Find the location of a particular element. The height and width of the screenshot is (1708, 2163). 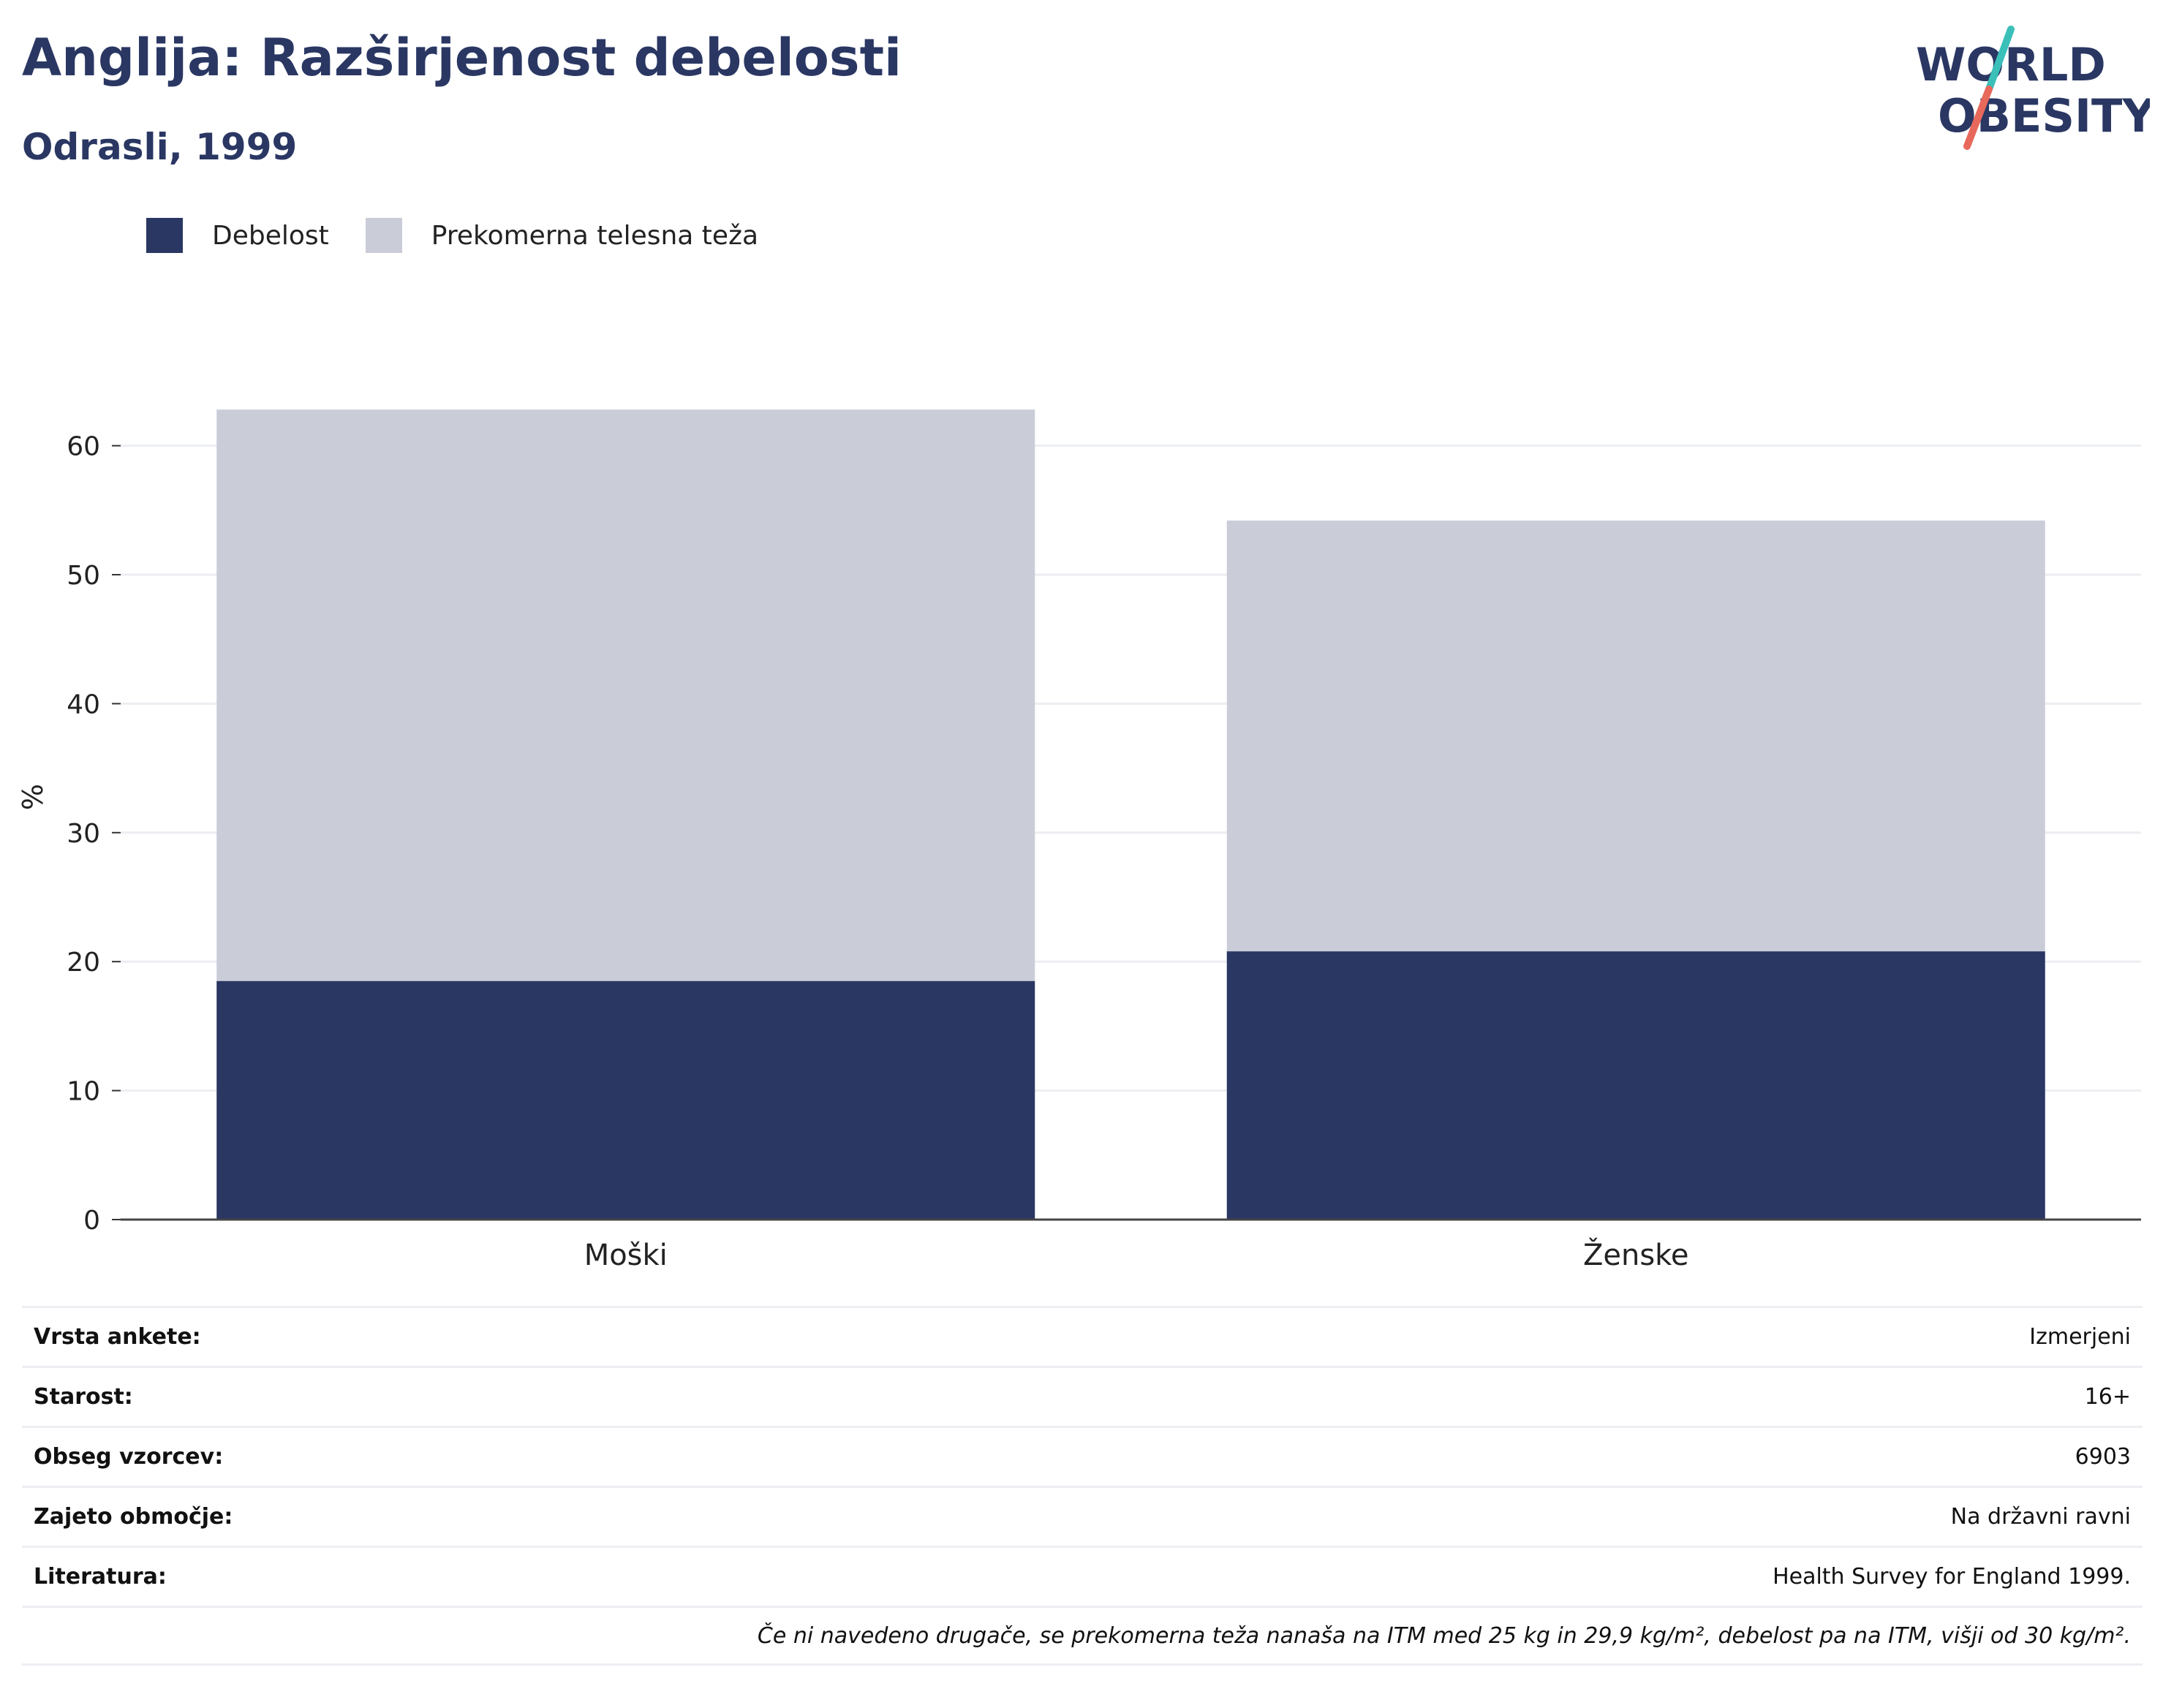

chart-title: Anglija: Razširjenost debelosti is located at coordinates (462, 58).